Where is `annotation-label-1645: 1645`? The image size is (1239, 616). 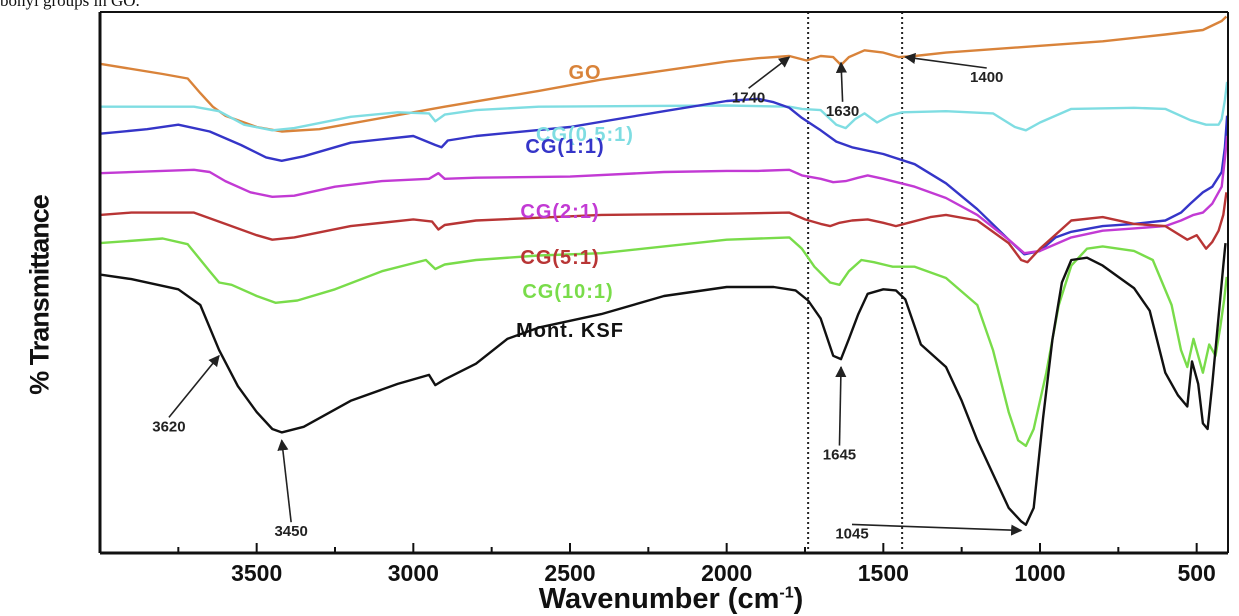 annotation-label-1645: 1645 is located at coordinates (839, 455).